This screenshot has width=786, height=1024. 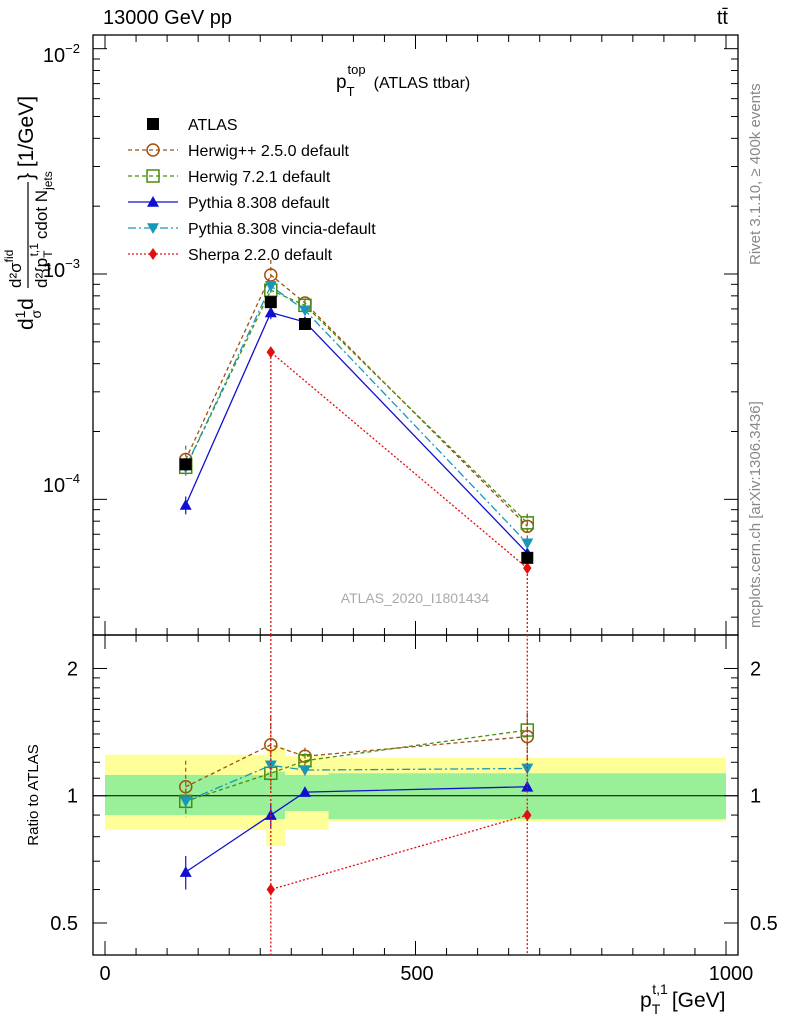 I want to click on x-axis-label: pTt,1 [GeV], so click(x=683, y=999).